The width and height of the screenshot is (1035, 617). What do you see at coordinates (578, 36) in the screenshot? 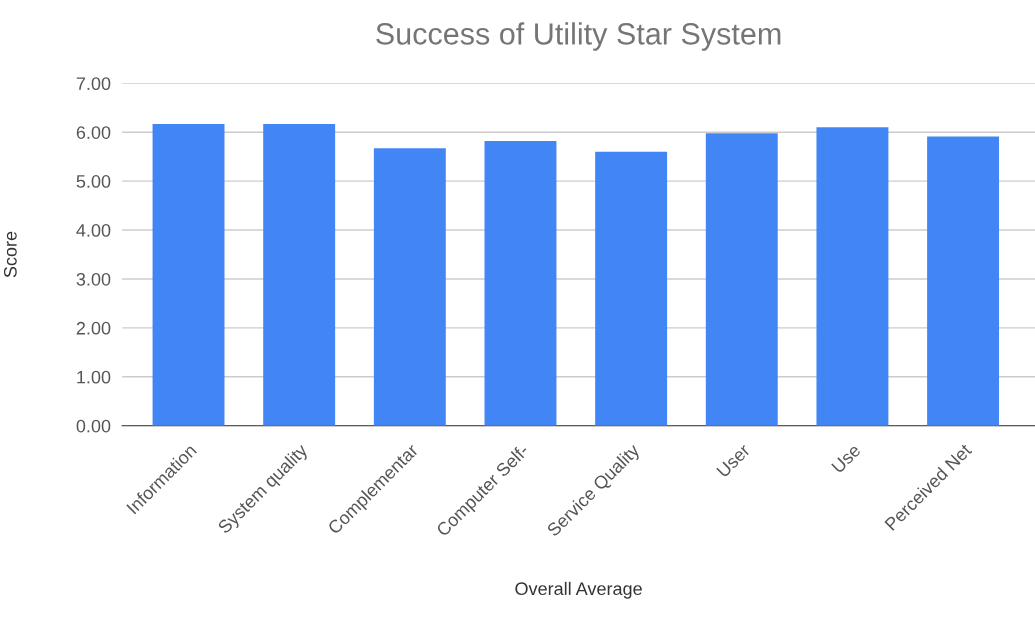
I see `chart-title: Success of Utility Star System` at bounding box center [578, 36].